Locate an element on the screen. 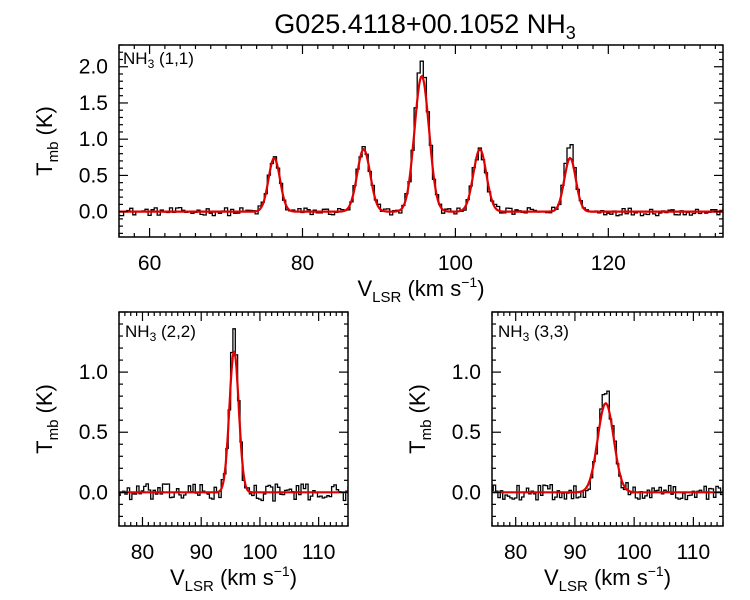  x-axis-title-nh3-22: VLSR (km s−1) is located at coordinates (233, 579).